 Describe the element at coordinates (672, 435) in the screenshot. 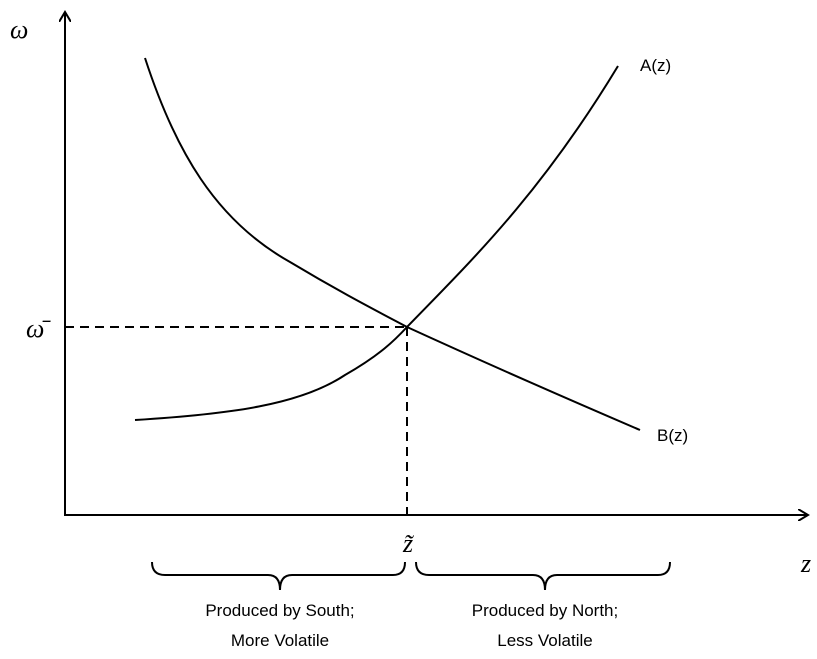

I see `curve-b-label: B(z)` at that location.